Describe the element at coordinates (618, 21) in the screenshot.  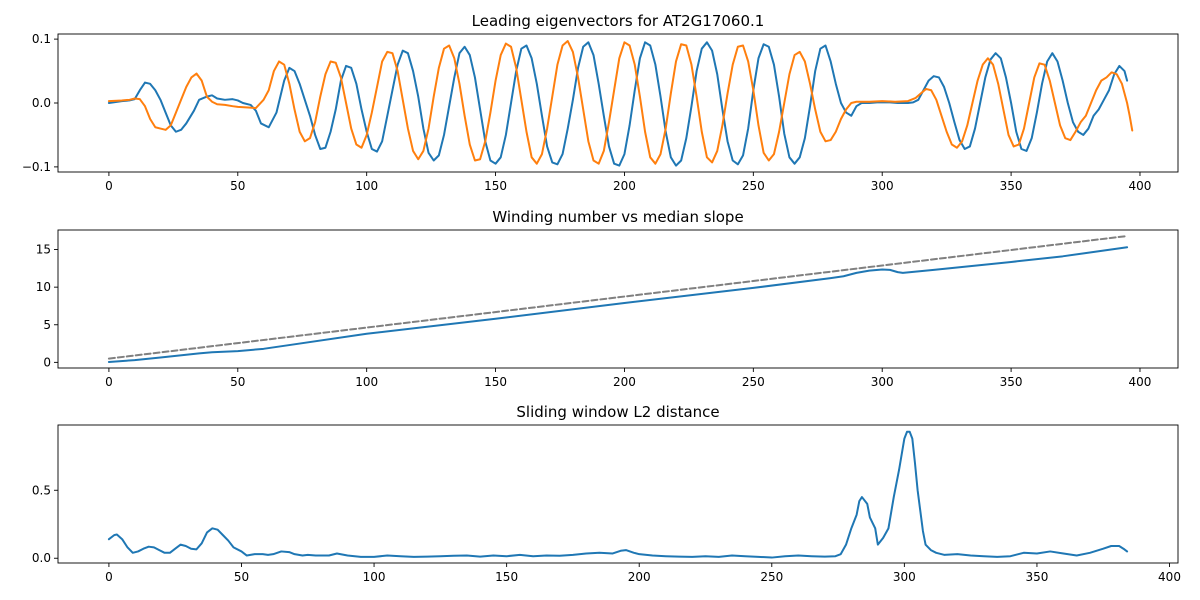
I see `chart-title: Leading eigenvectors for AT2G17060.1` at that location.